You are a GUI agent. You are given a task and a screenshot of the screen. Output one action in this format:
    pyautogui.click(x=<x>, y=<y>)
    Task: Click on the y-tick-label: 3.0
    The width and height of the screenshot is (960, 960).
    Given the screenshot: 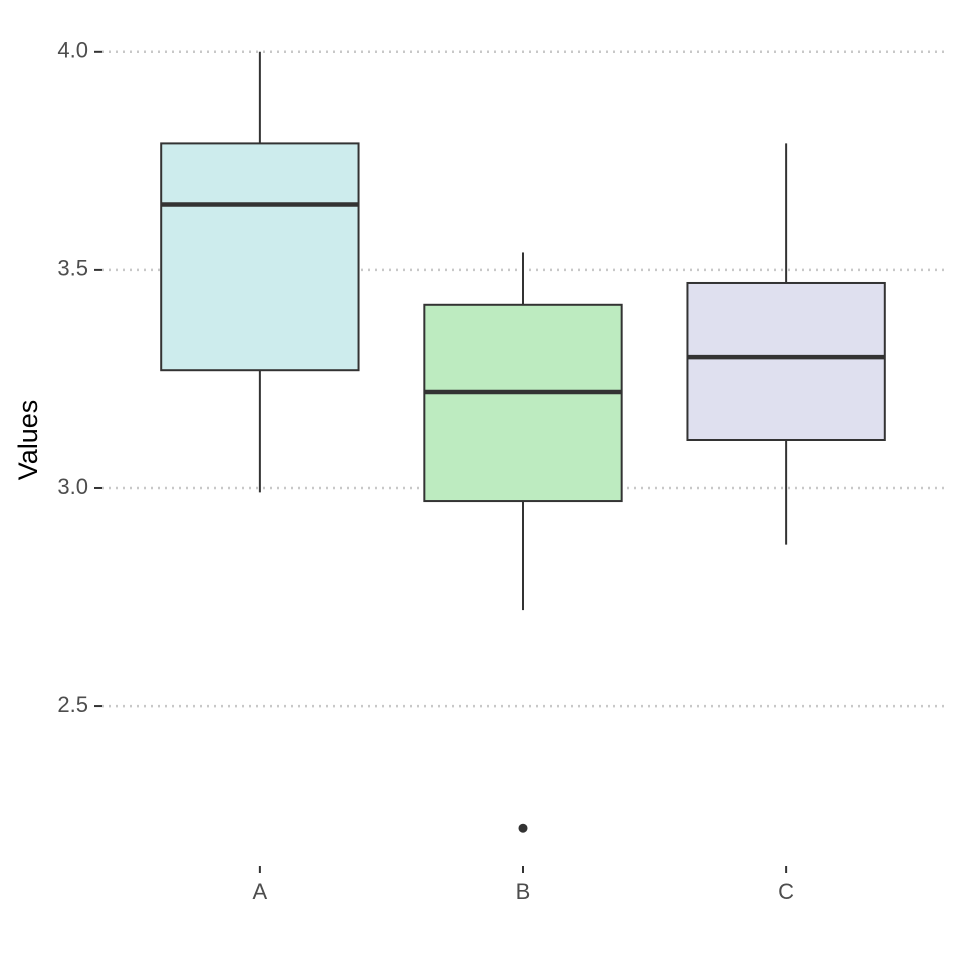 What is the action you would take?
    pyautogui.click(x=72, y=486)
    